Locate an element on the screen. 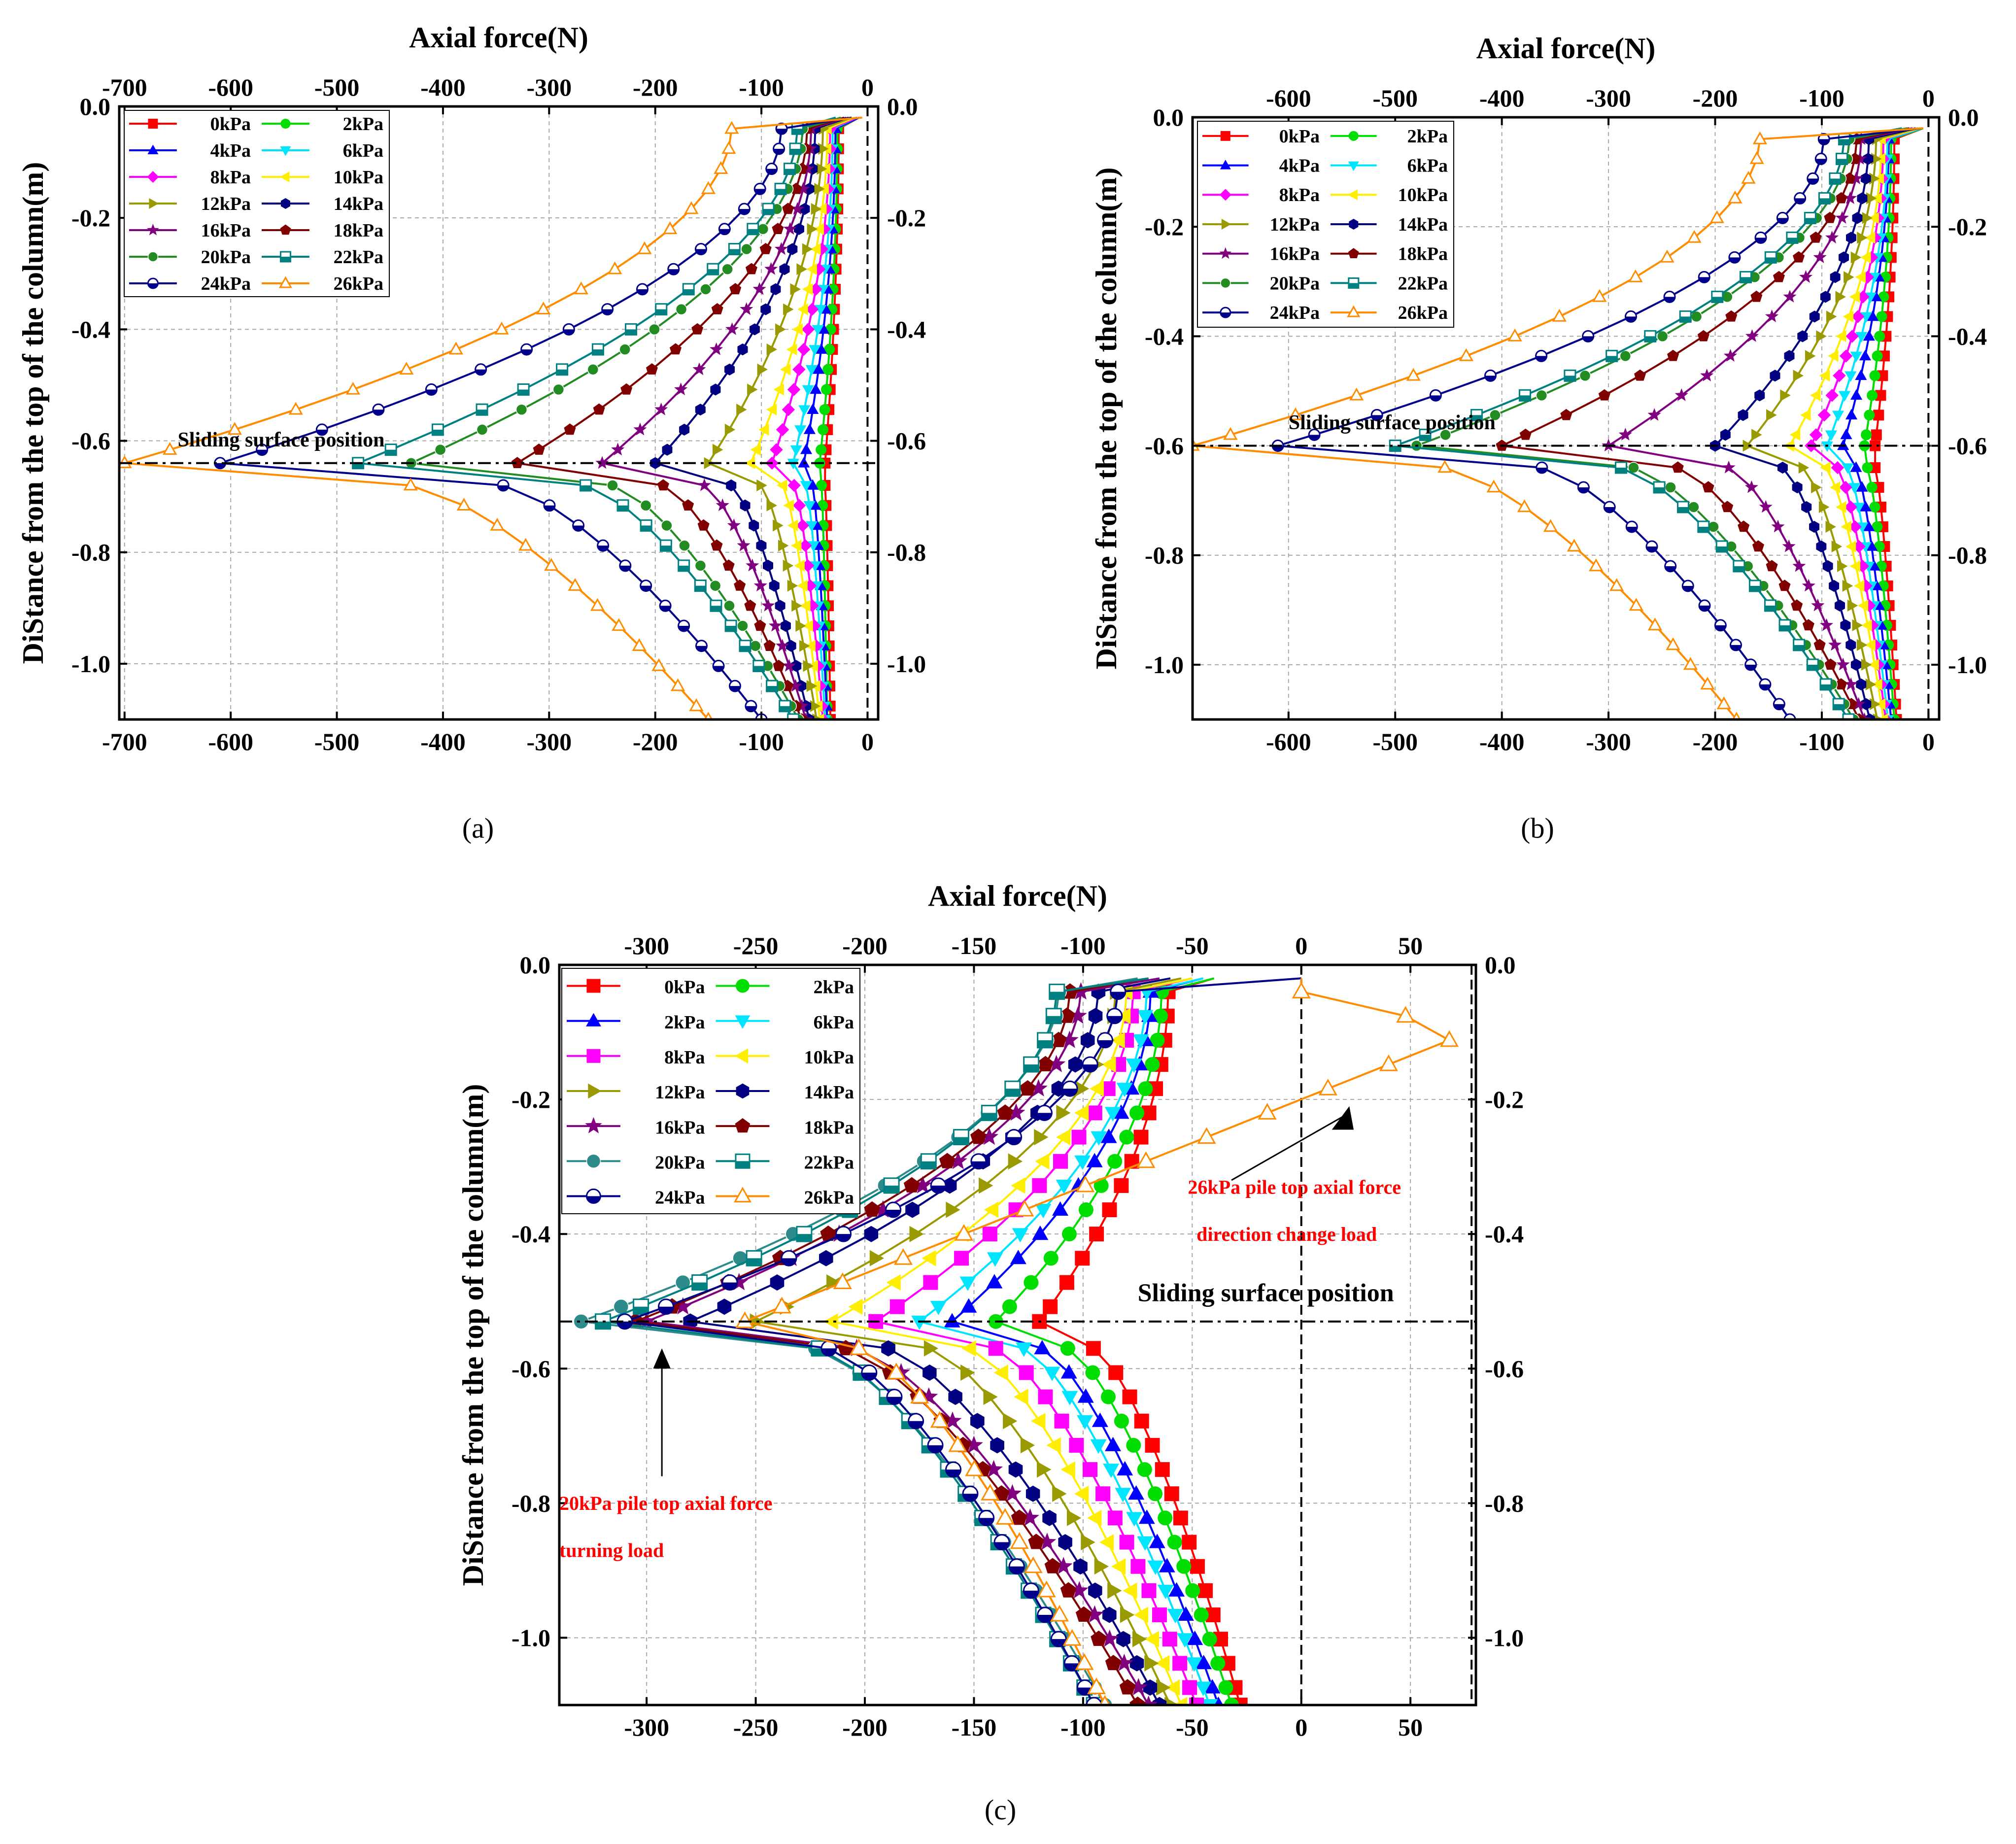 The height and width of the screenshot is (1844, 2016). series-8kPa is located at coordinates (1036, 1341).